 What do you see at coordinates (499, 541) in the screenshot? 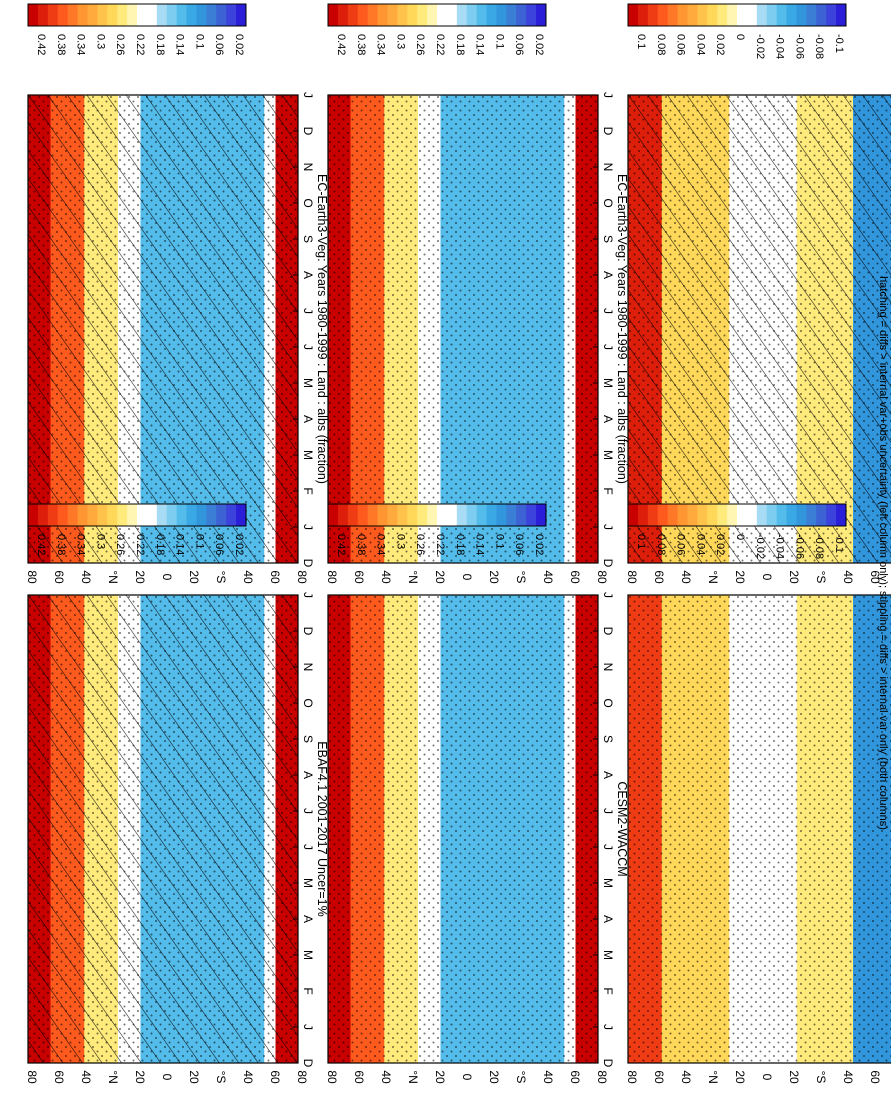
I see `colorbar-label: 0.1` at bounding box center [499, 541].